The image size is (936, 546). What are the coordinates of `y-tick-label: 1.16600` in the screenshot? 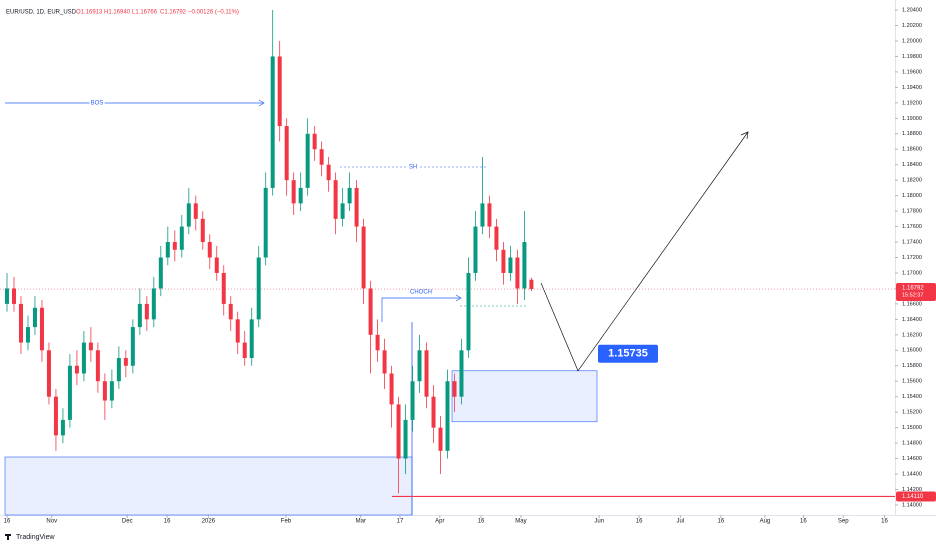 It's located at (912, 304).